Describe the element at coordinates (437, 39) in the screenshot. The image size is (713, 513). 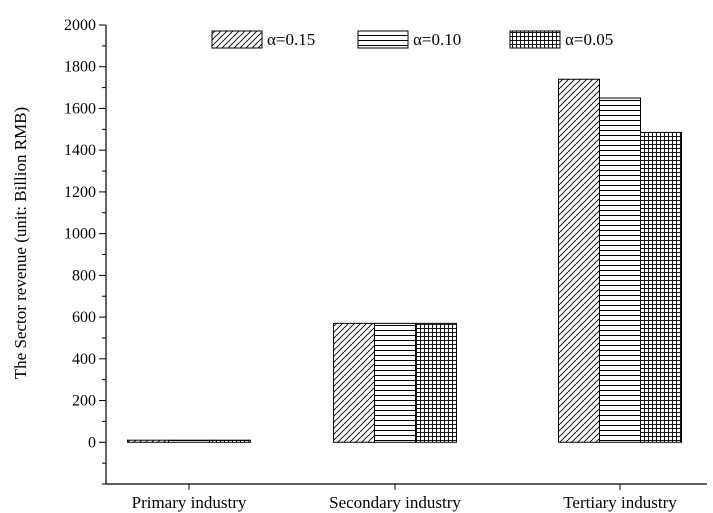
I see `legend-label-1: α=0.10` at that location.